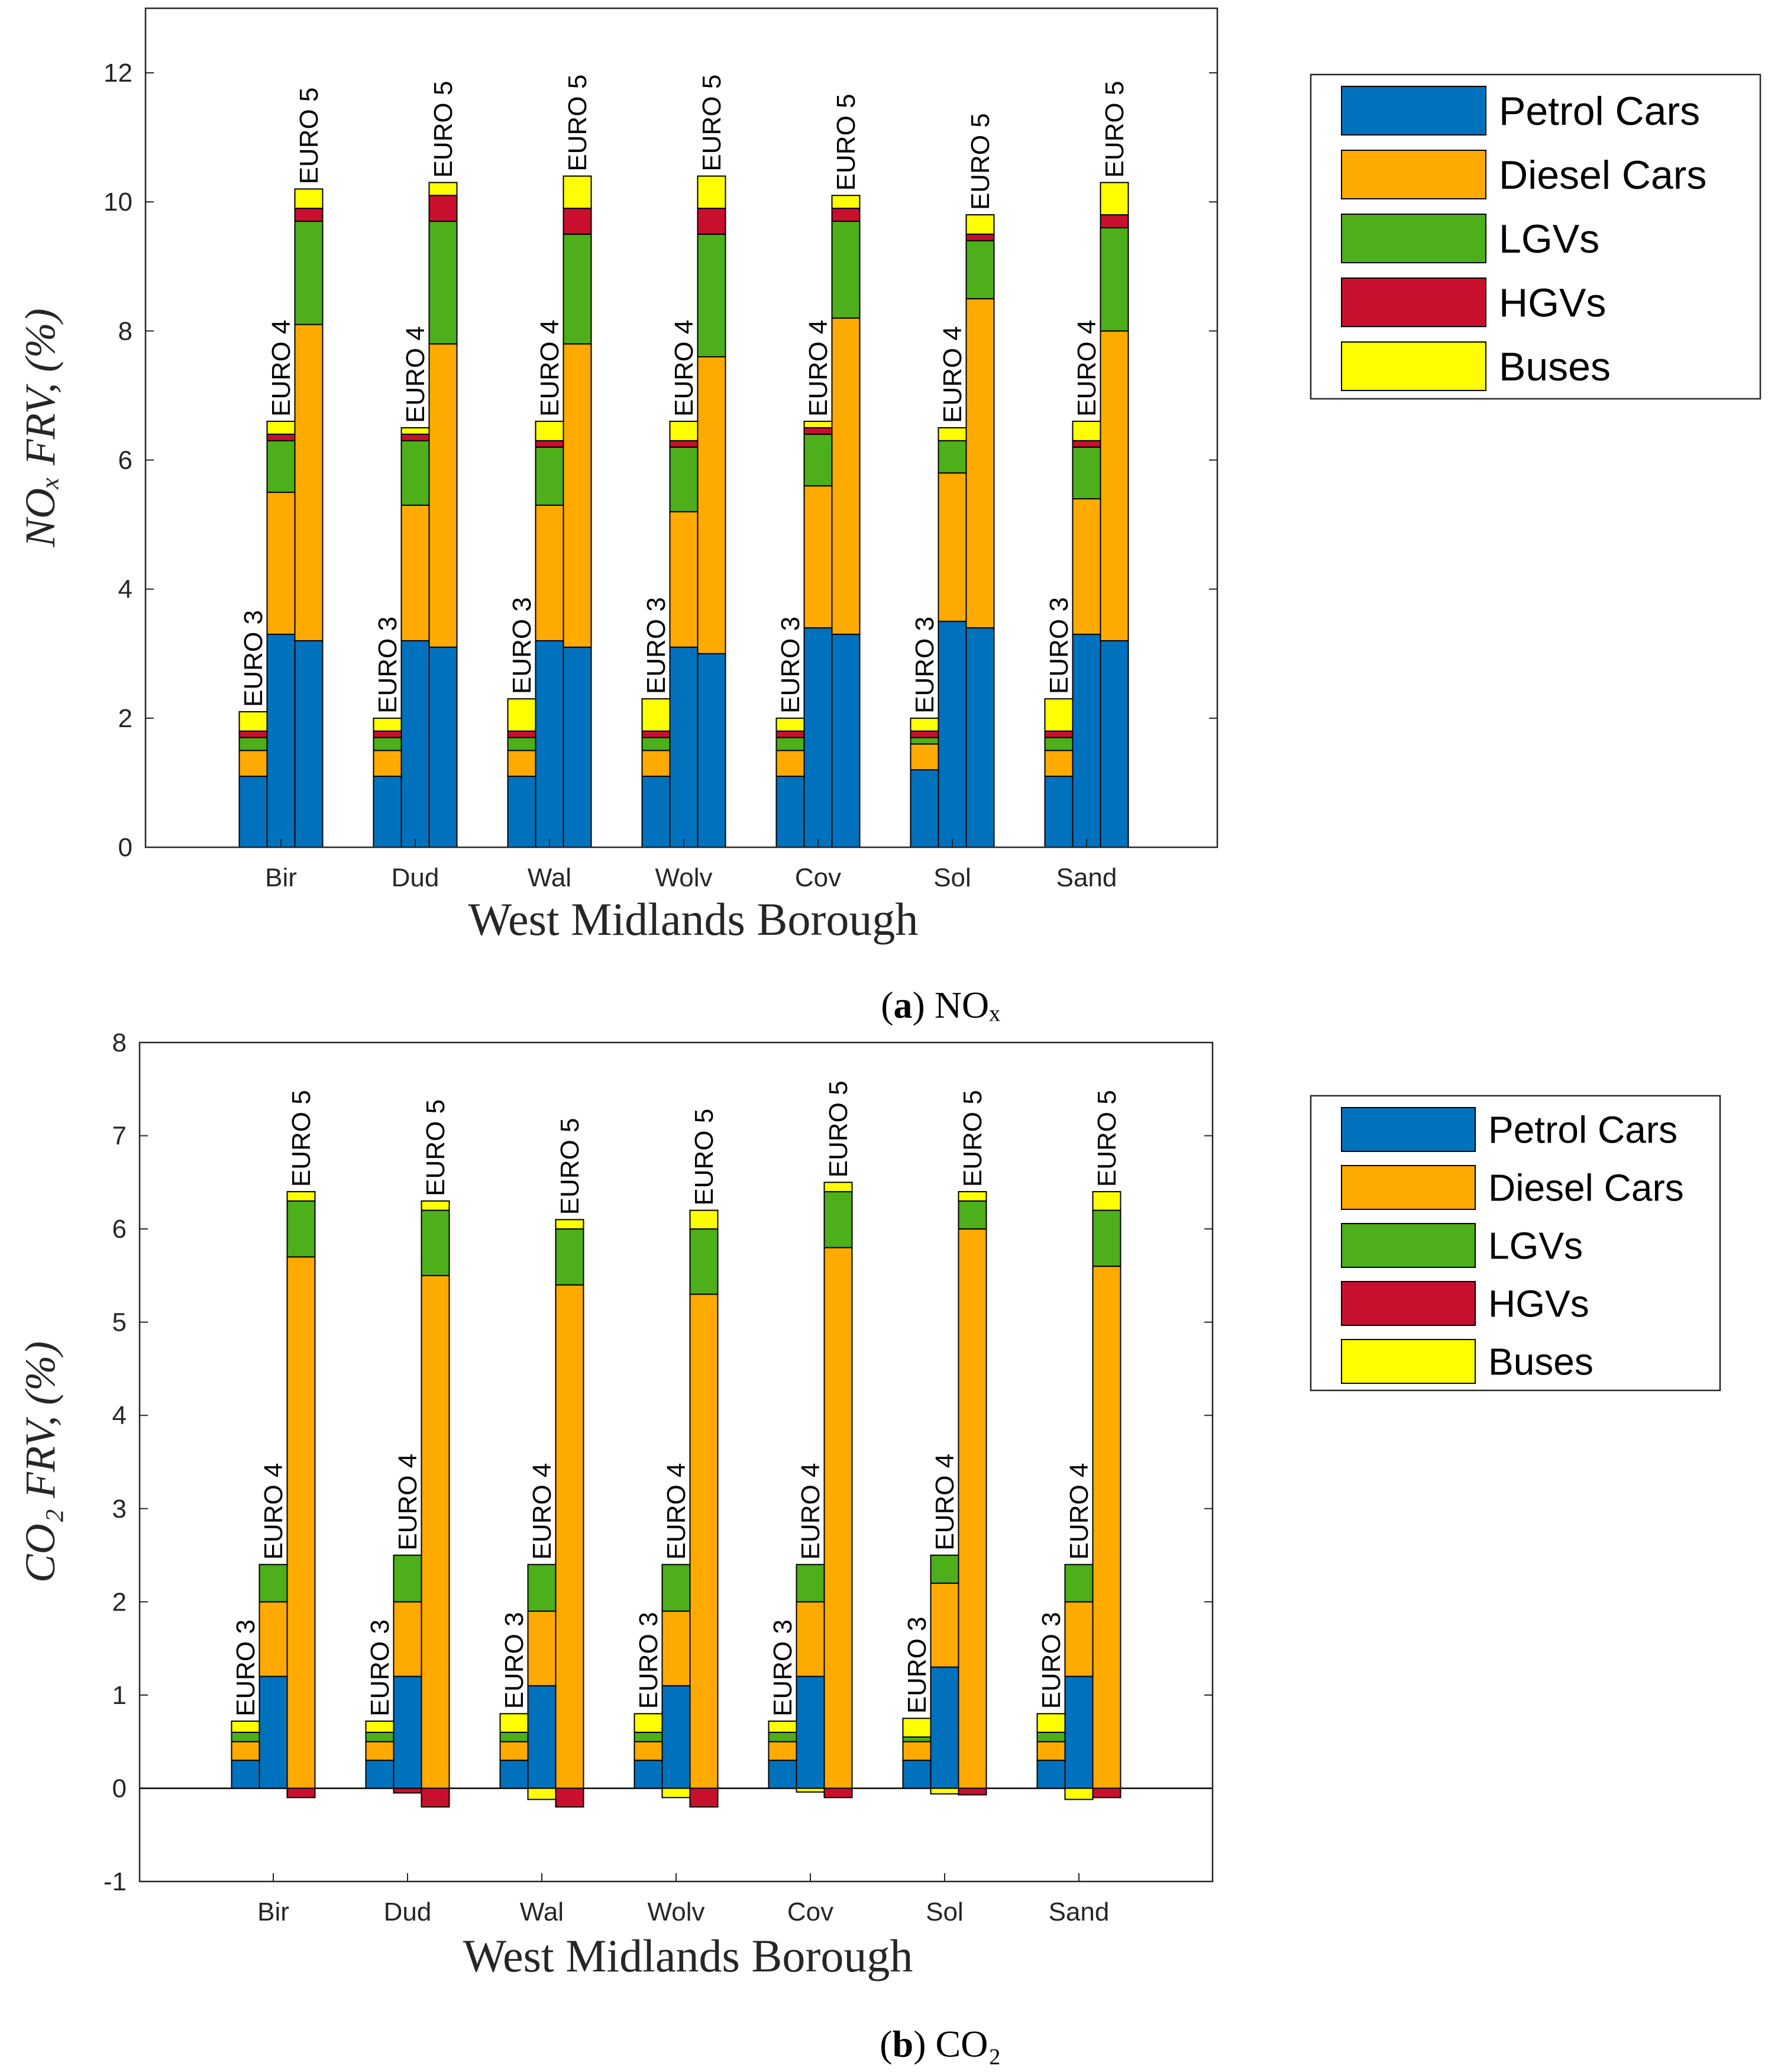 Image resolution: width=1781 pixels, height=2072 pixels. What do you see at coordinates (941, 2044) in the screenshot?
I see `panel-caption: (b) CO₂` at bounding box center [941, 2044].